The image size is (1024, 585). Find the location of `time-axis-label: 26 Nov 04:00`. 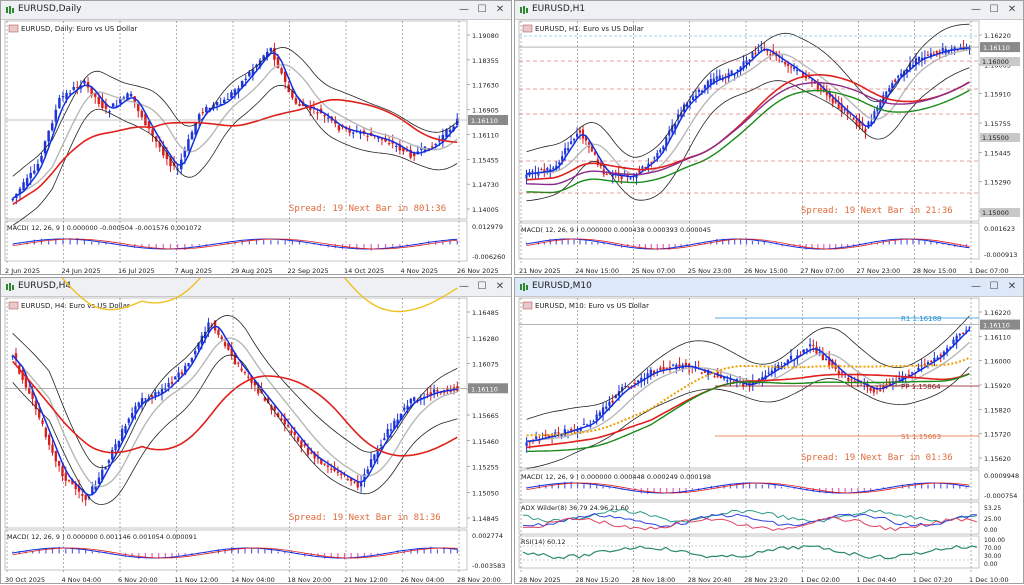

time-axis-label: 26 Nov 04:00 is located at coordinates (423, 580).